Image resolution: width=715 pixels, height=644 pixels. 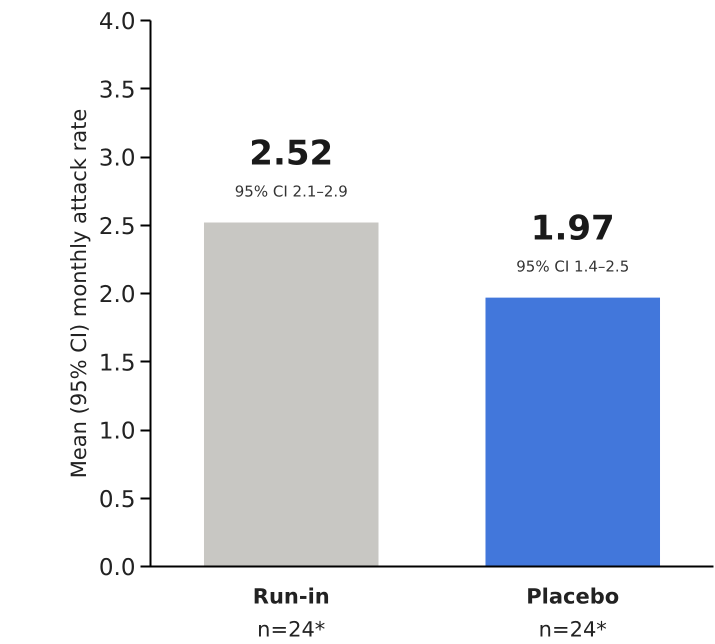 What do you see at coordinates (117, 159) in the screenshot?
I see `y-tick-label: 3.0` at bounding box center [117, 159].